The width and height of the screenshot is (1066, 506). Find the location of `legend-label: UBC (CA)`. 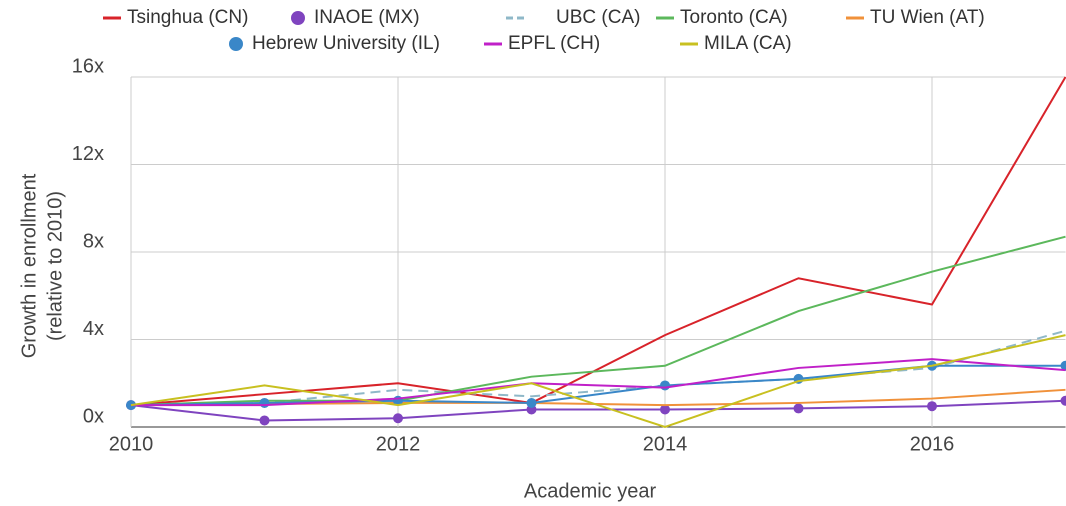

legend-label: UBC (CA) is located at coordinates (598, 17).